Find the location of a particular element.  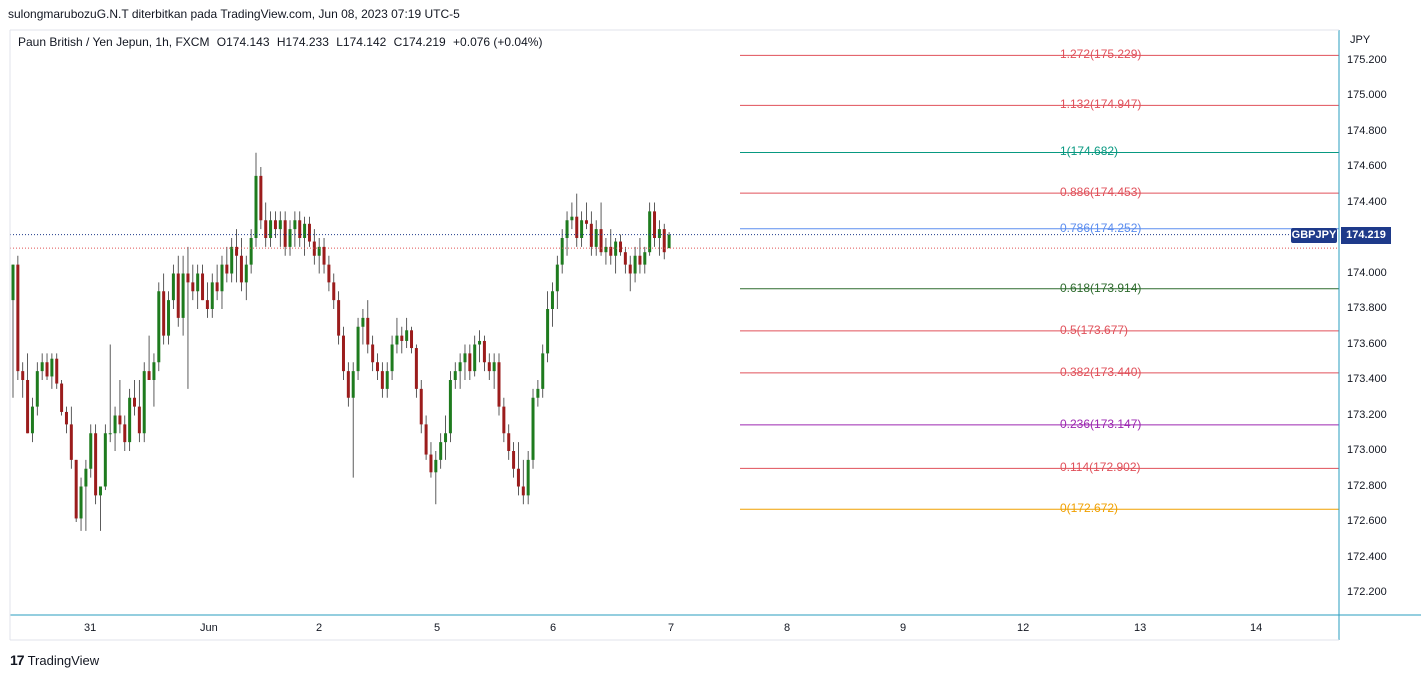

fib-level-label: 1(174.682) is located at coordinates (1089, 151).